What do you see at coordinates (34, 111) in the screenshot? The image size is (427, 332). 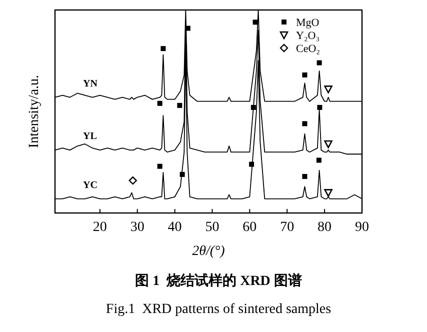 I see `y-axis-title: Intensity/a.u.` at bounding box center [34, 111].